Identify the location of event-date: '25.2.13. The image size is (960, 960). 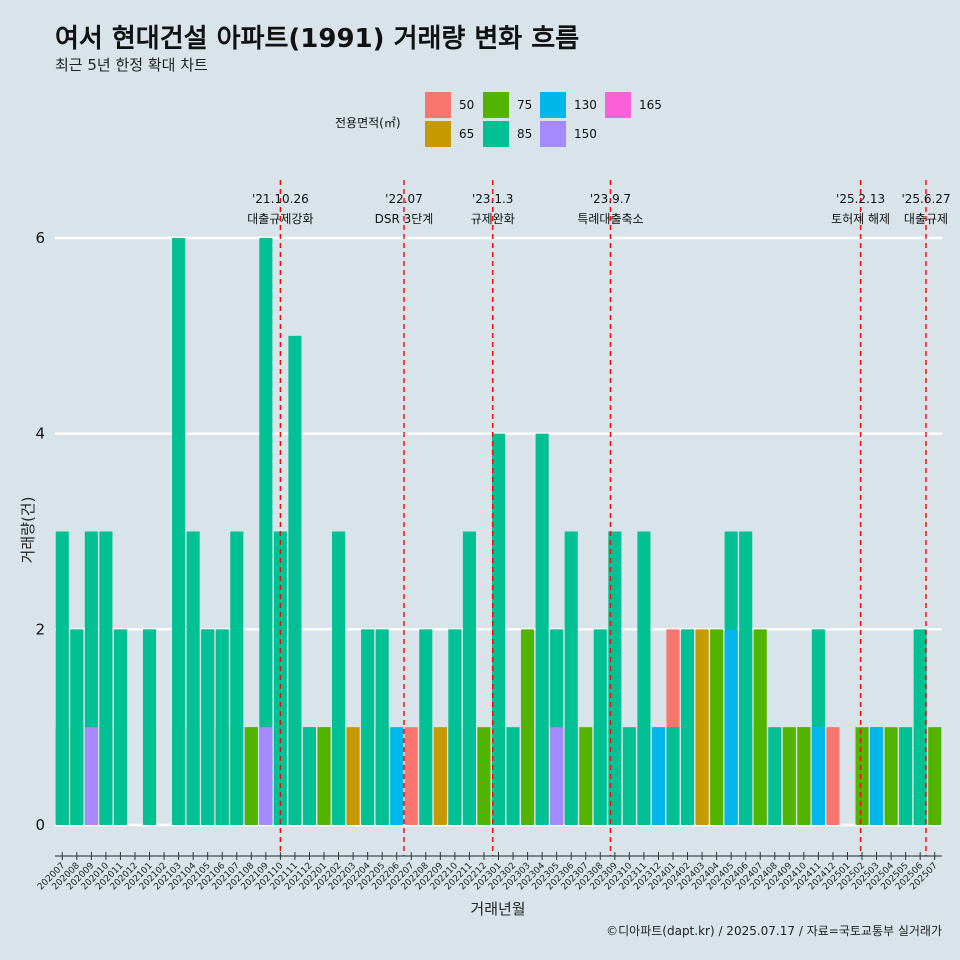
(860, 199).